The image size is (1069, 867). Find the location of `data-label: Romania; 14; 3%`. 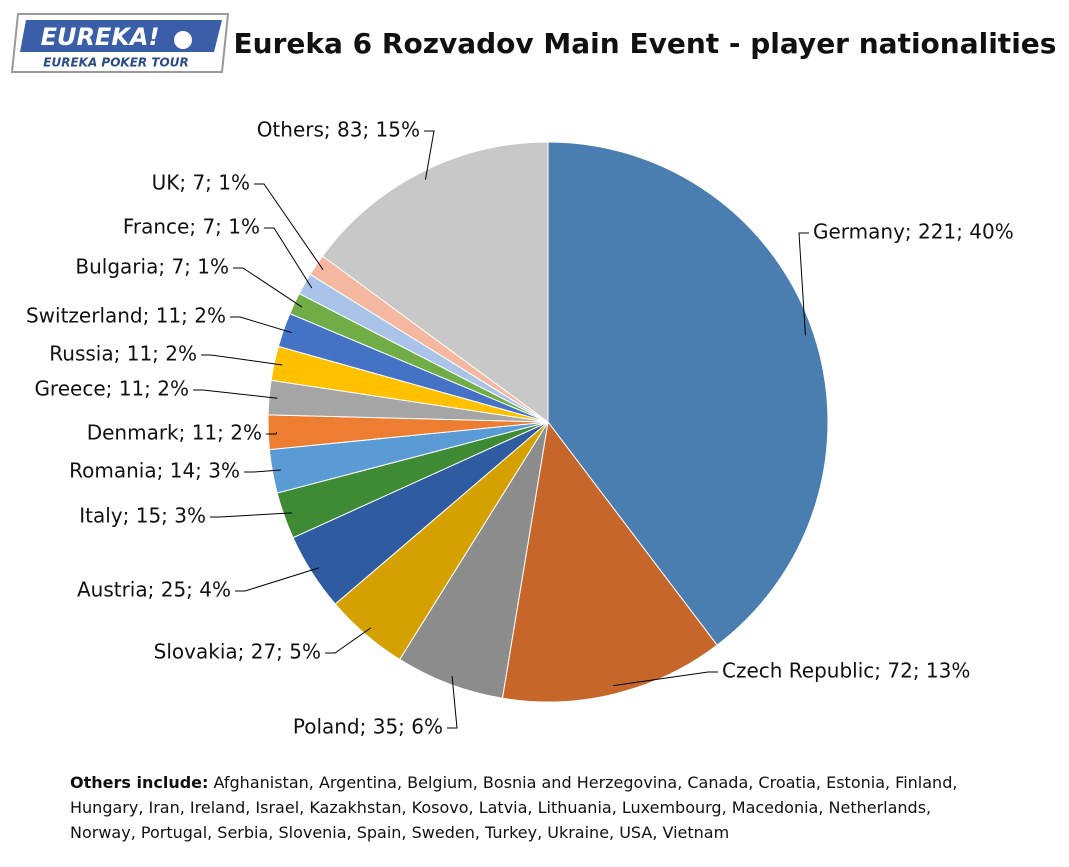

data-label: Romania; 14; 3% is located at coordinates (154, 471).